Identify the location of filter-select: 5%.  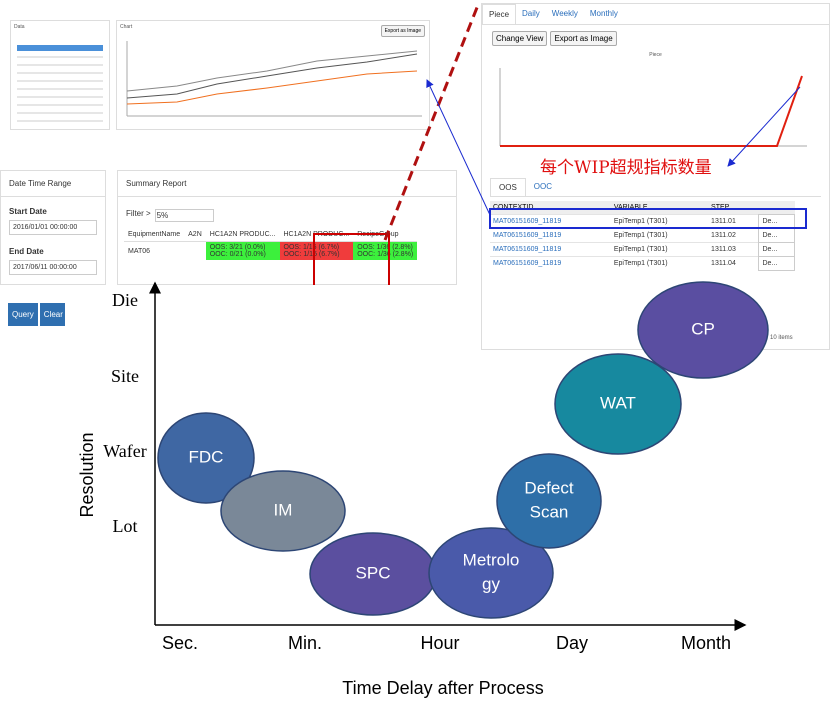
(184, 215).